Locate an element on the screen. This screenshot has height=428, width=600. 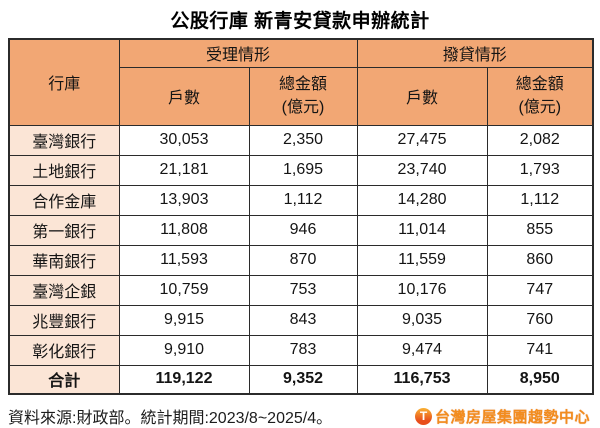
col-header-bank: 行庫 is located at coordinates (64, 82).